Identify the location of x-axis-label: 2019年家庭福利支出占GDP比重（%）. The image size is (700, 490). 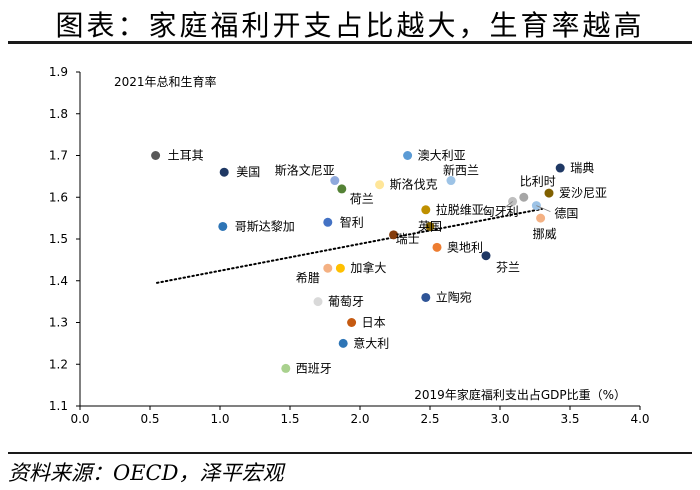
(520, 394).